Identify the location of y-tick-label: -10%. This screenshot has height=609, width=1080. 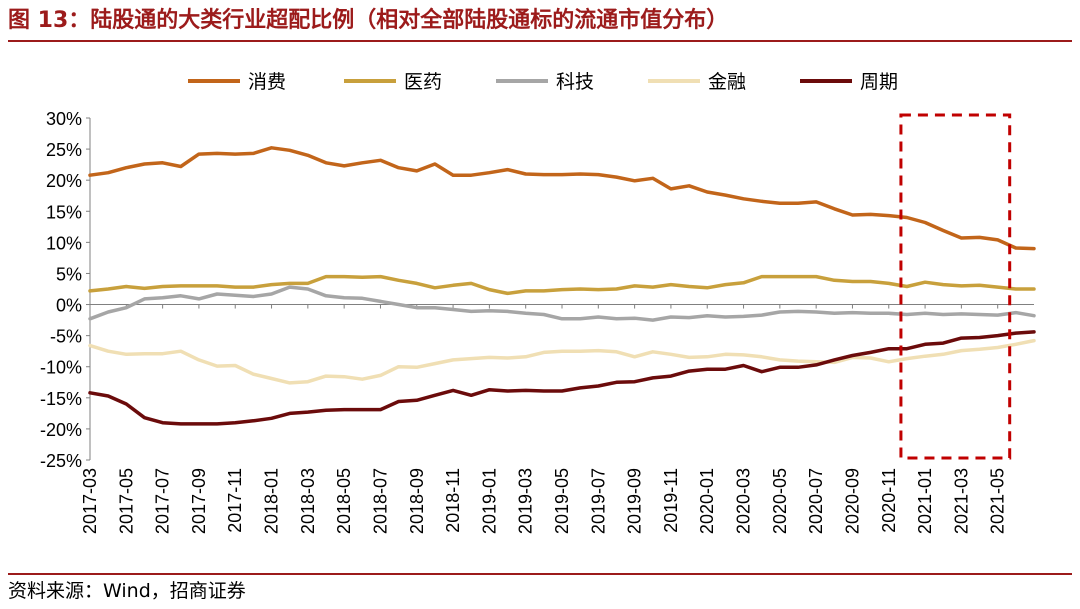
(61, 368).